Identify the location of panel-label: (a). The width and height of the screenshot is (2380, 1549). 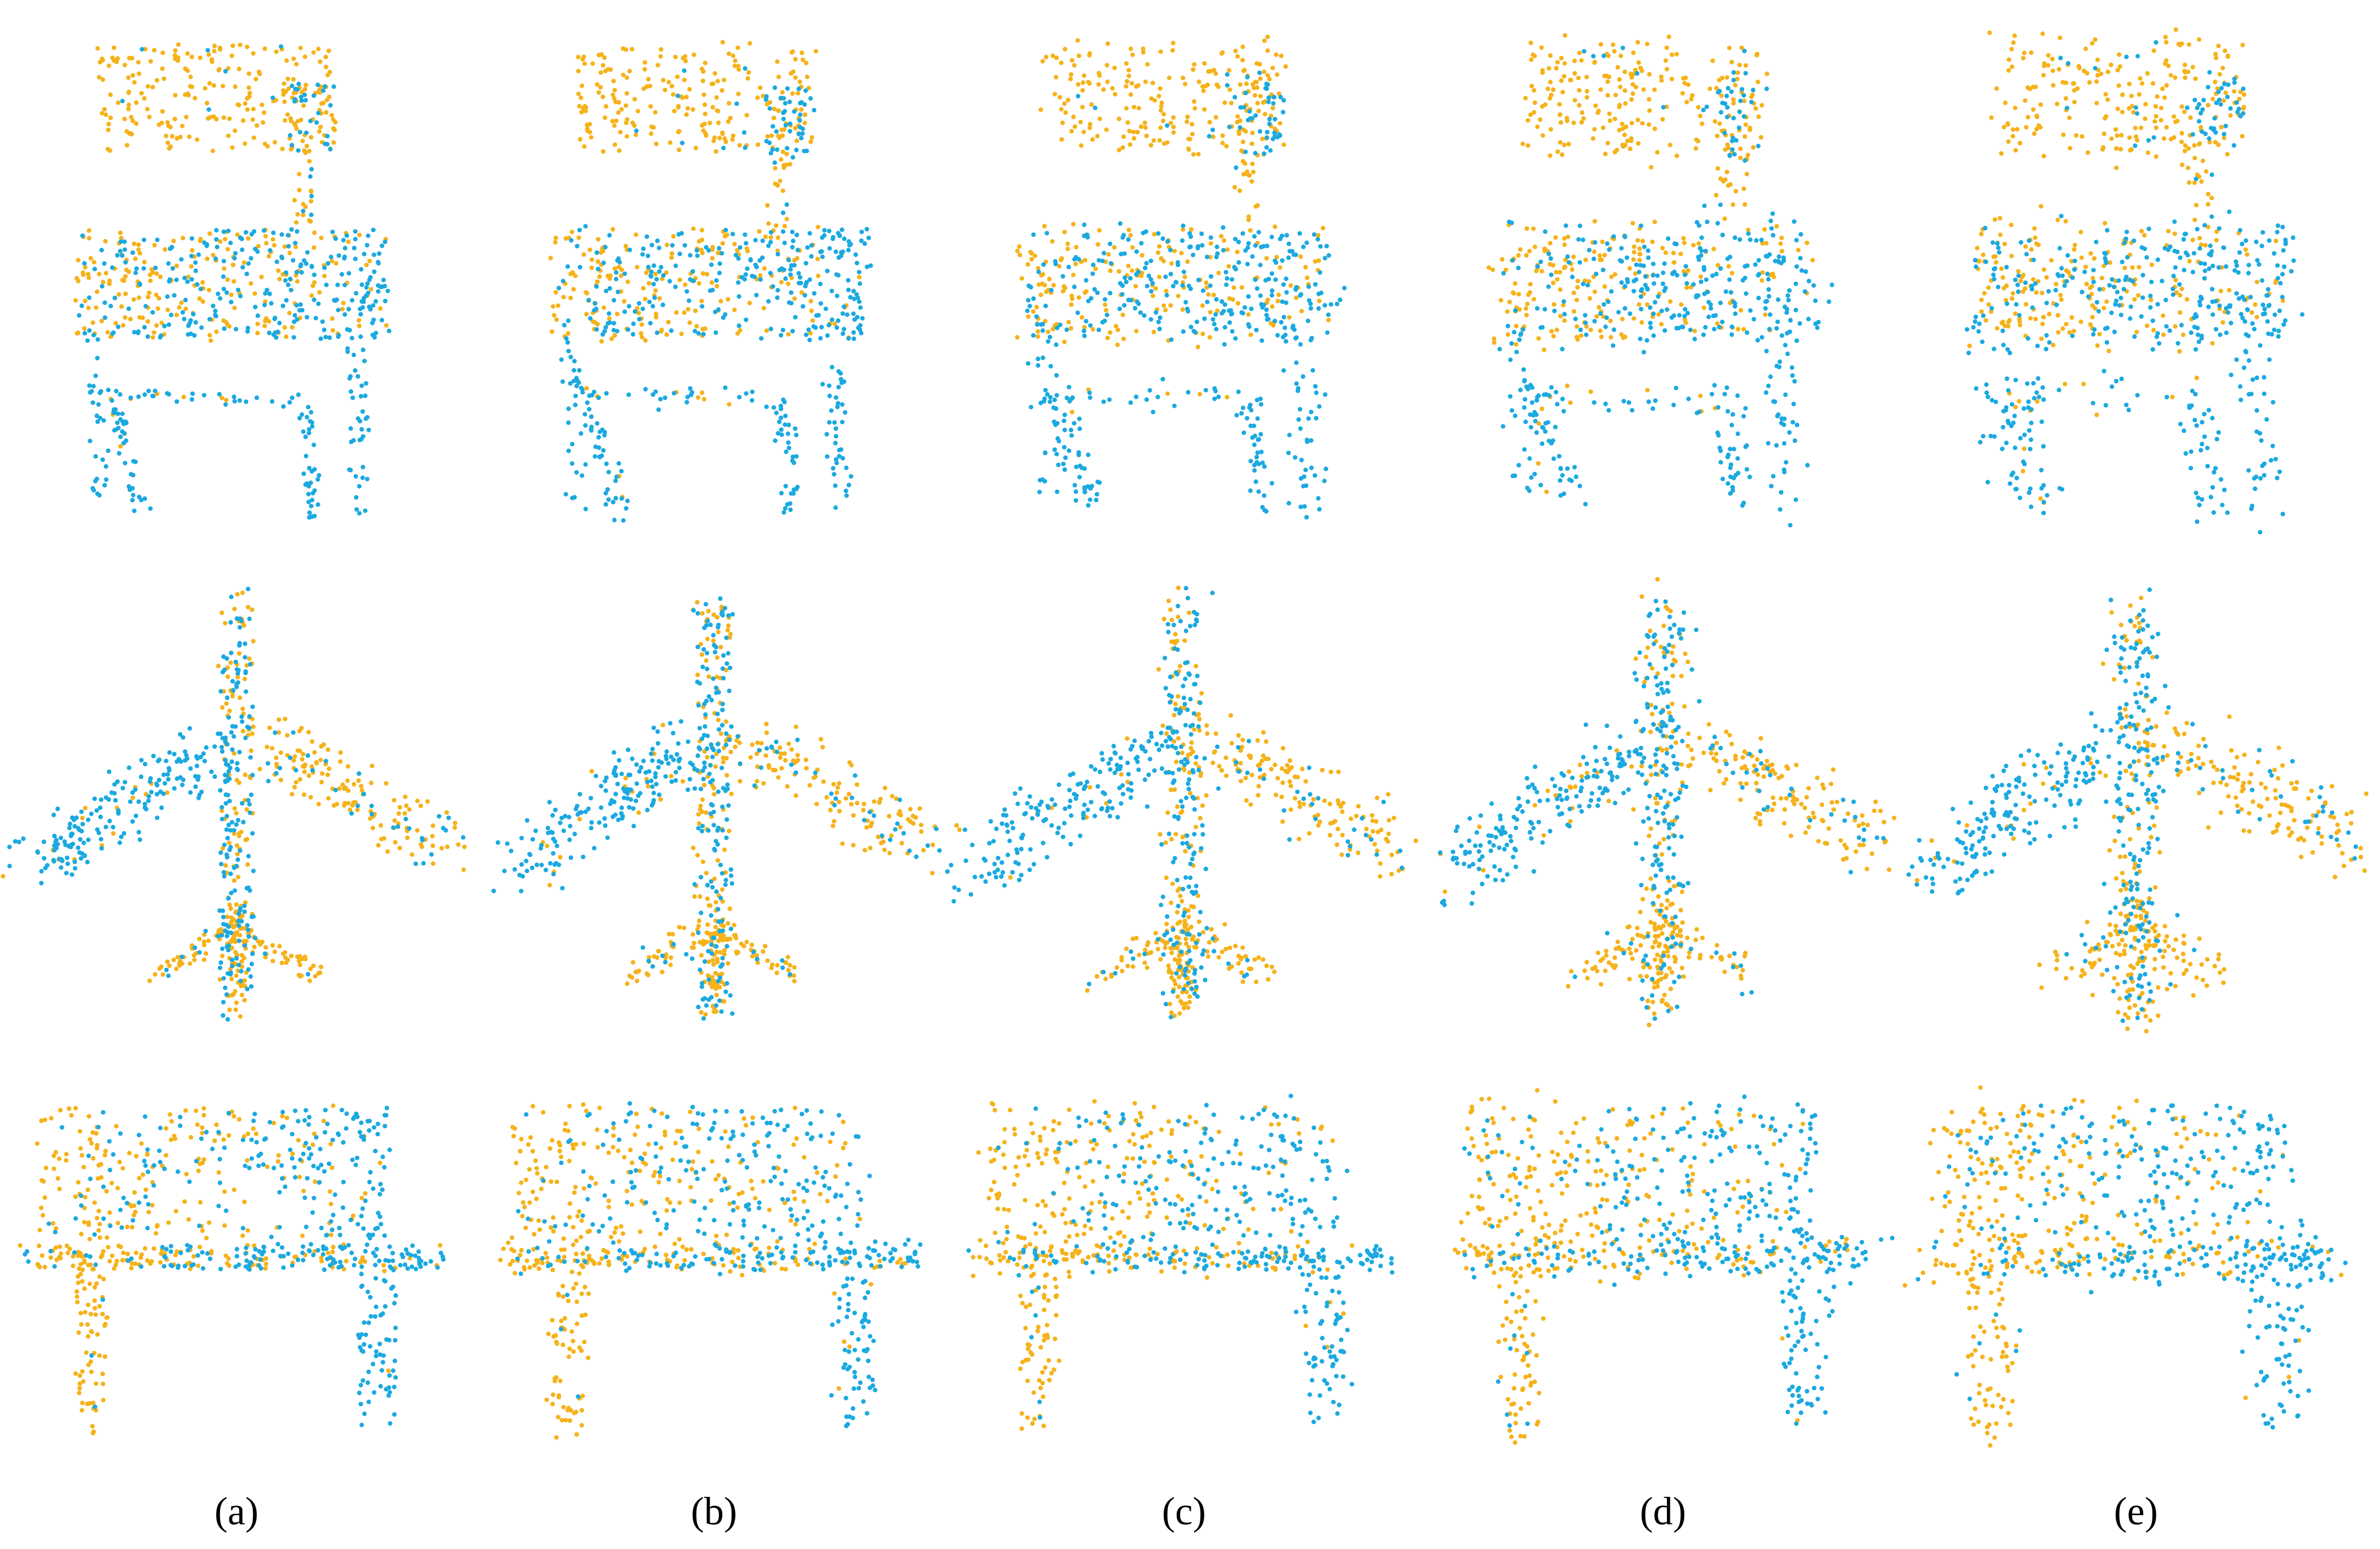
(237, 1511).